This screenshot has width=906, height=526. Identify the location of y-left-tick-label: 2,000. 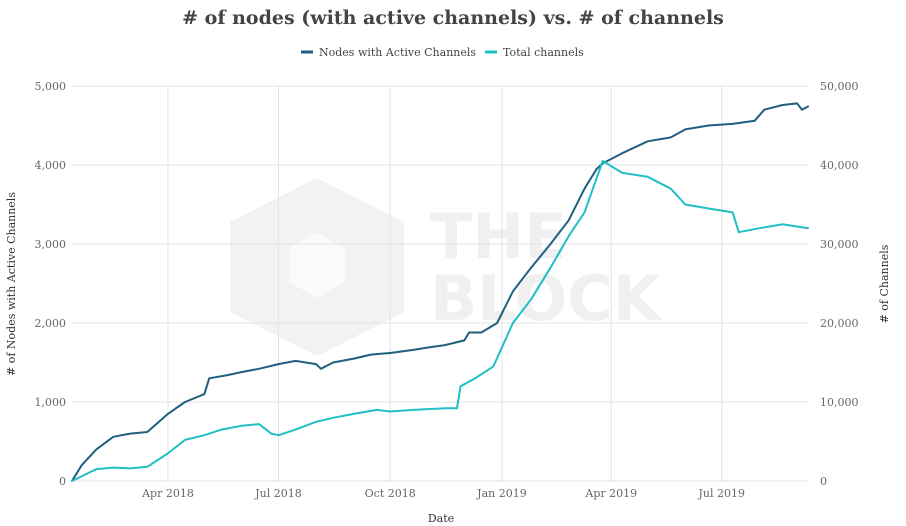
(51, 323).